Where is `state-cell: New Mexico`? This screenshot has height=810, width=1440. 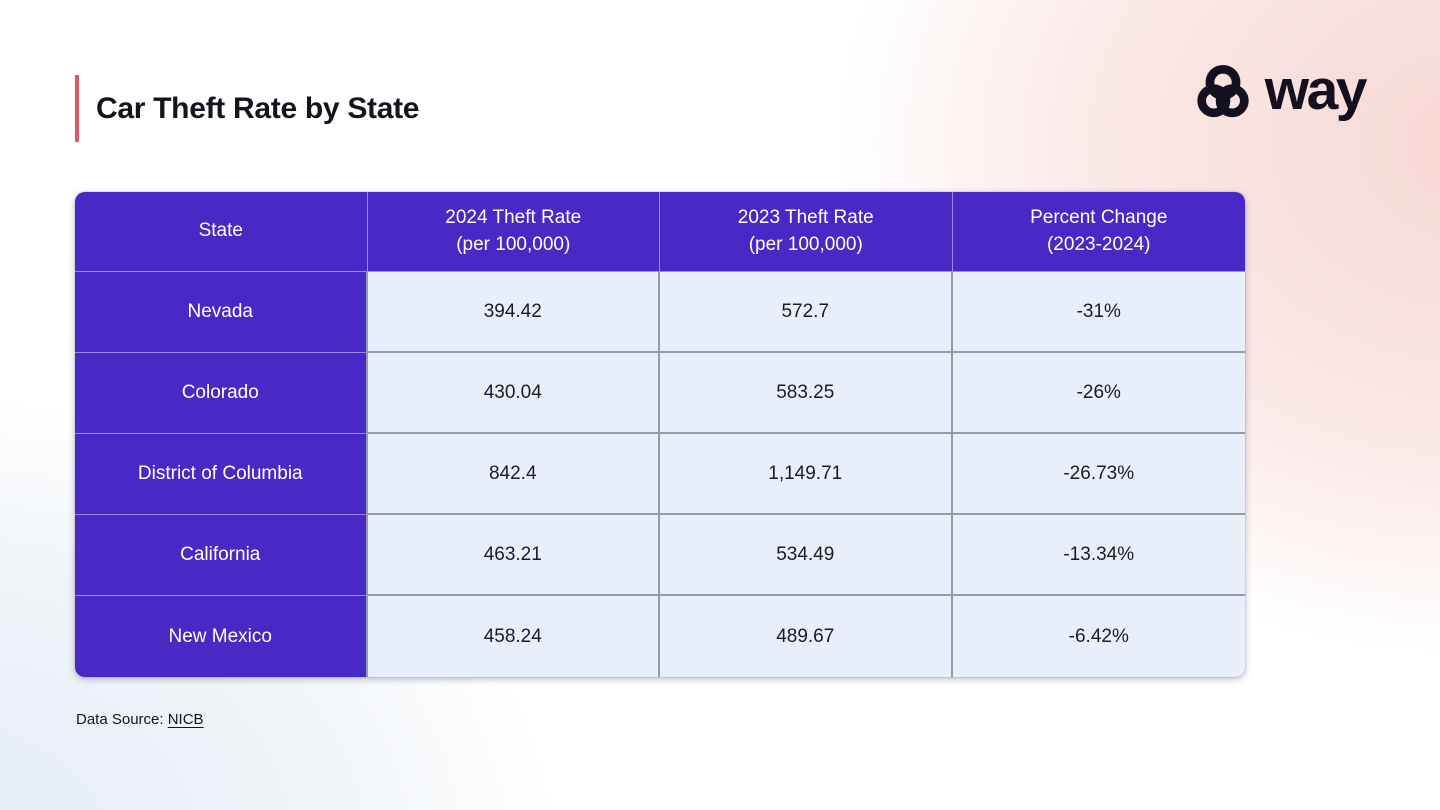
state-cell: New Mexico is located at coordinates (221, 636).